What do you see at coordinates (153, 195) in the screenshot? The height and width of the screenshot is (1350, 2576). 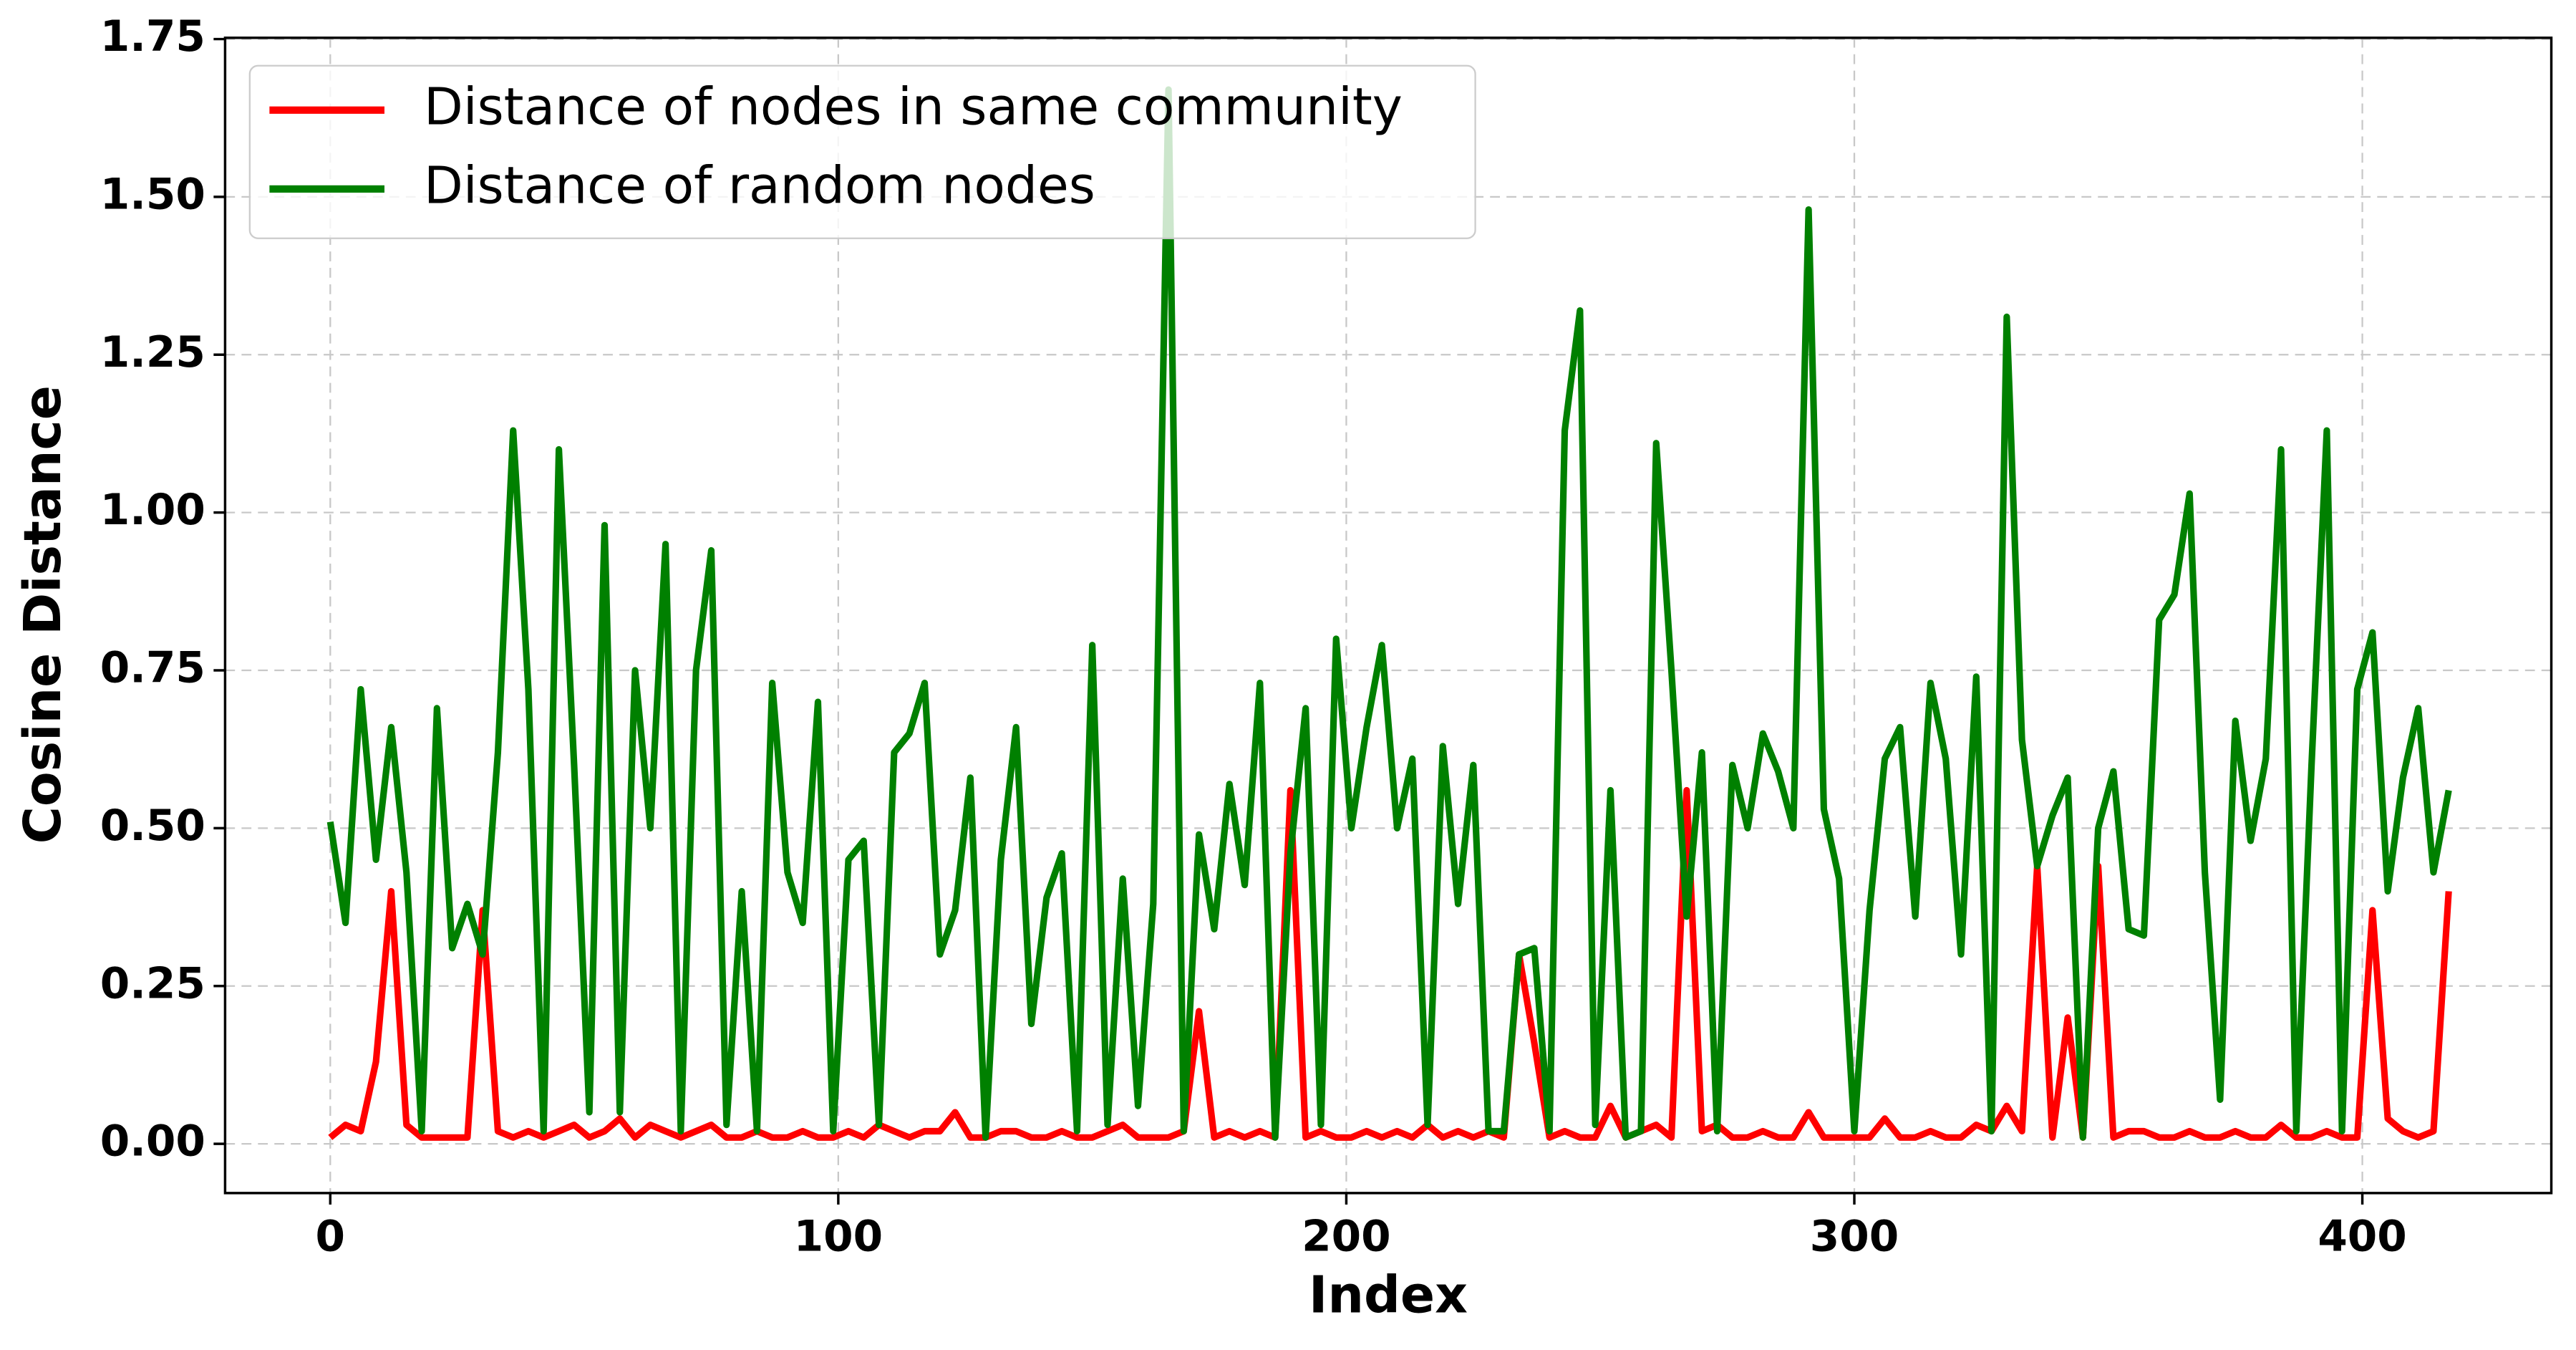 I see `y-tick-label: 1.50` at bounding box center [153, 195].